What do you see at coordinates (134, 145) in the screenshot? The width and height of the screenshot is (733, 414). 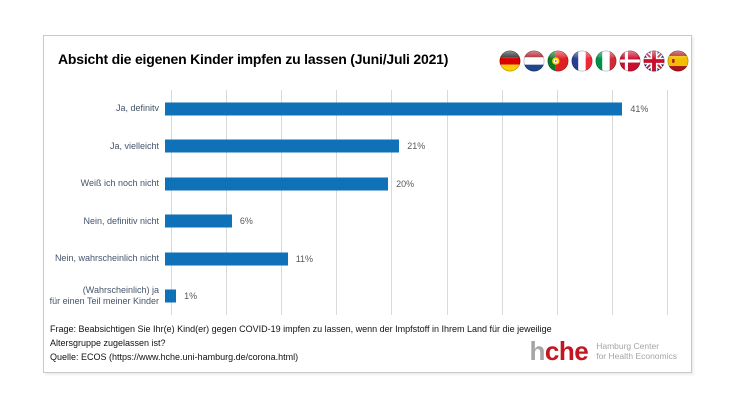 I see `category-label: Ja, vielleicht` at bounding box center [134, 145].